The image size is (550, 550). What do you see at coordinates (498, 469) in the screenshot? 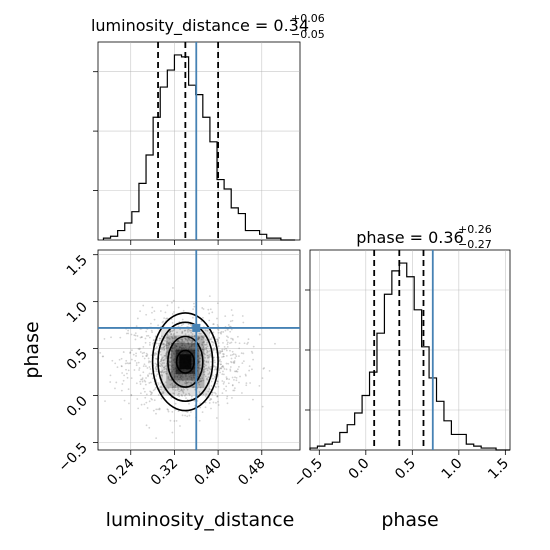
I see `tick-label-phase-x-4: 1.5` at bounding box center [498, 469].